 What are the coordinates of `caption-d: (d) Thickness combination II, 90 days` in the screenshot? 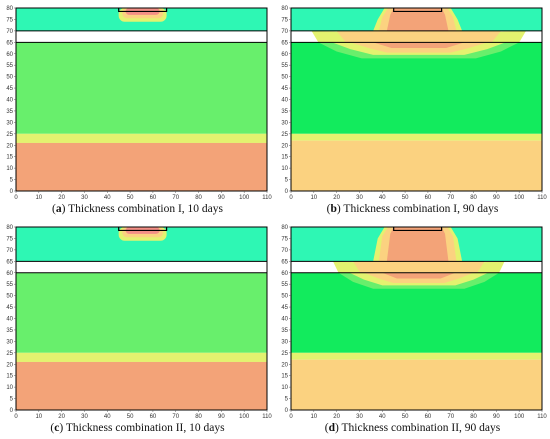 It's located at (412, 428).